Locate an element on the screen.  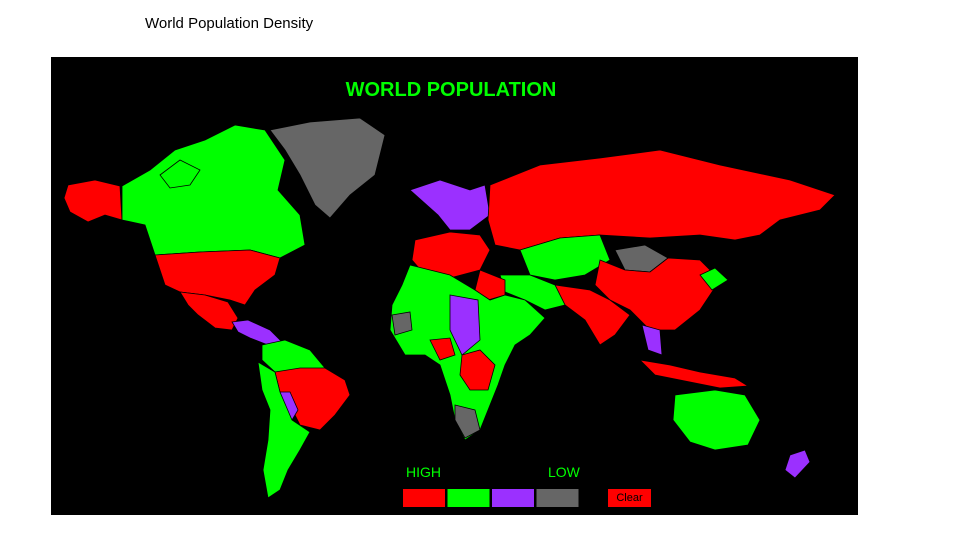
slide-title: World Population Density is located at coordinates (229, 23).